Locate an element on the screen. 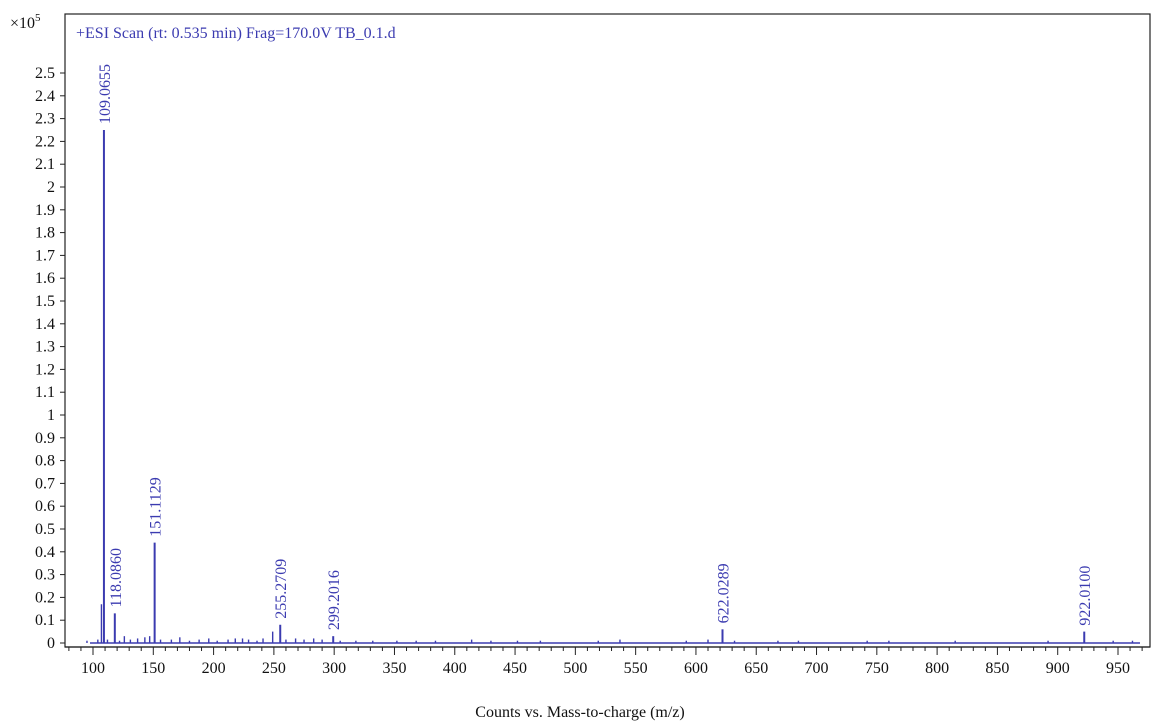 This screenshot has width=1153, height=728. y-tick-label: 2.1 is located at coordinates (45, 164).